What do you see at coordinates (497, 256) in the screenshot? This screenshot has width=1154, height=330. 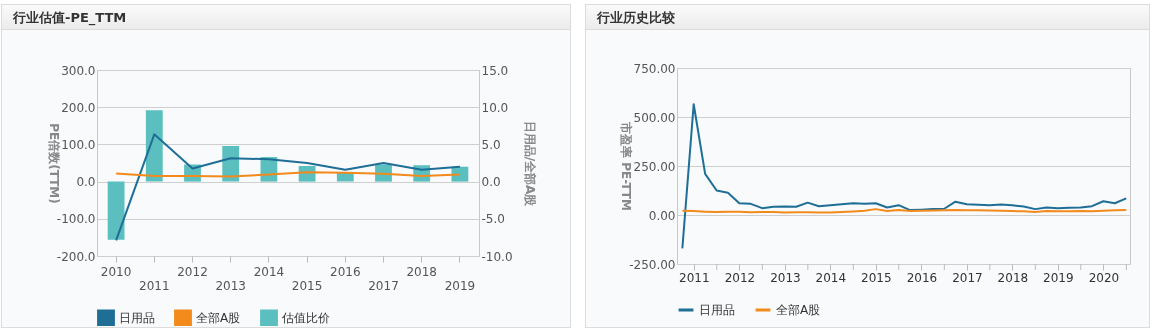 I see `y2-tick-label: -10.0` at bounding box center [497, 256].